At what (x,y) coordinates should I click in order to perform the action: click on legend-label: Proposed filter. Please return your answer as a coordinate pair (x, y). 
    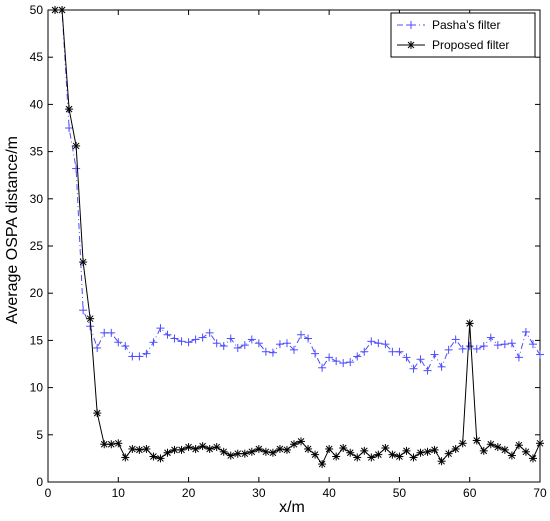
    Looking at the image, I should click on (470, 45).